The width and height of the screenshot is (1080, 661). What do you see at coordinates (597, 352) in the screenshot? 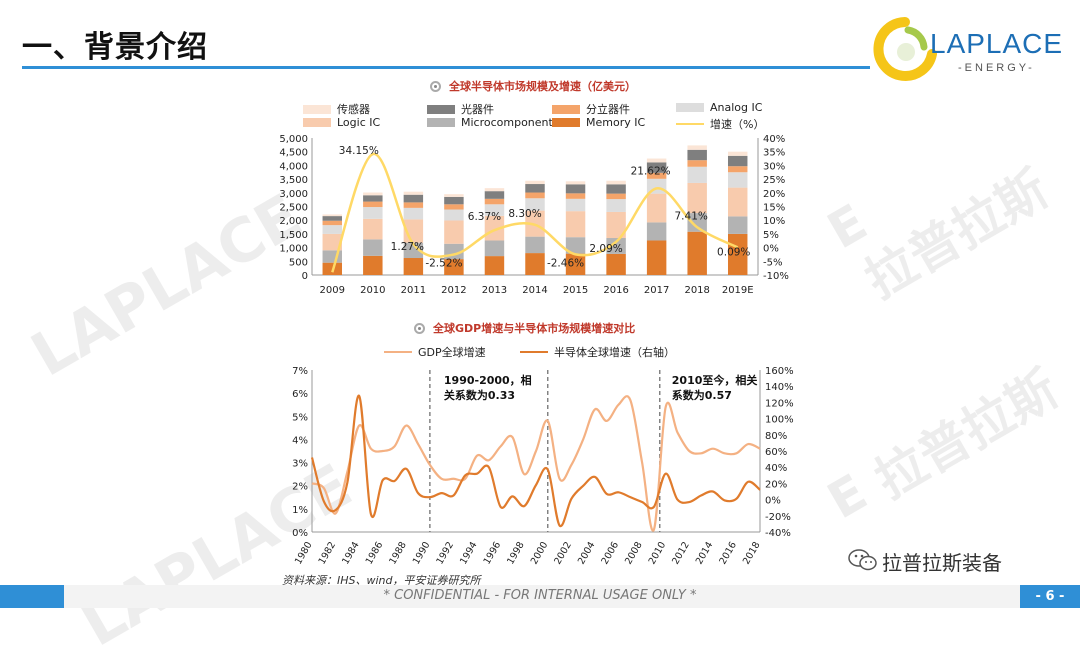
I see `legend-semi-growth: 半导体全球增速（右轴）` at bounding box center [597, 352].